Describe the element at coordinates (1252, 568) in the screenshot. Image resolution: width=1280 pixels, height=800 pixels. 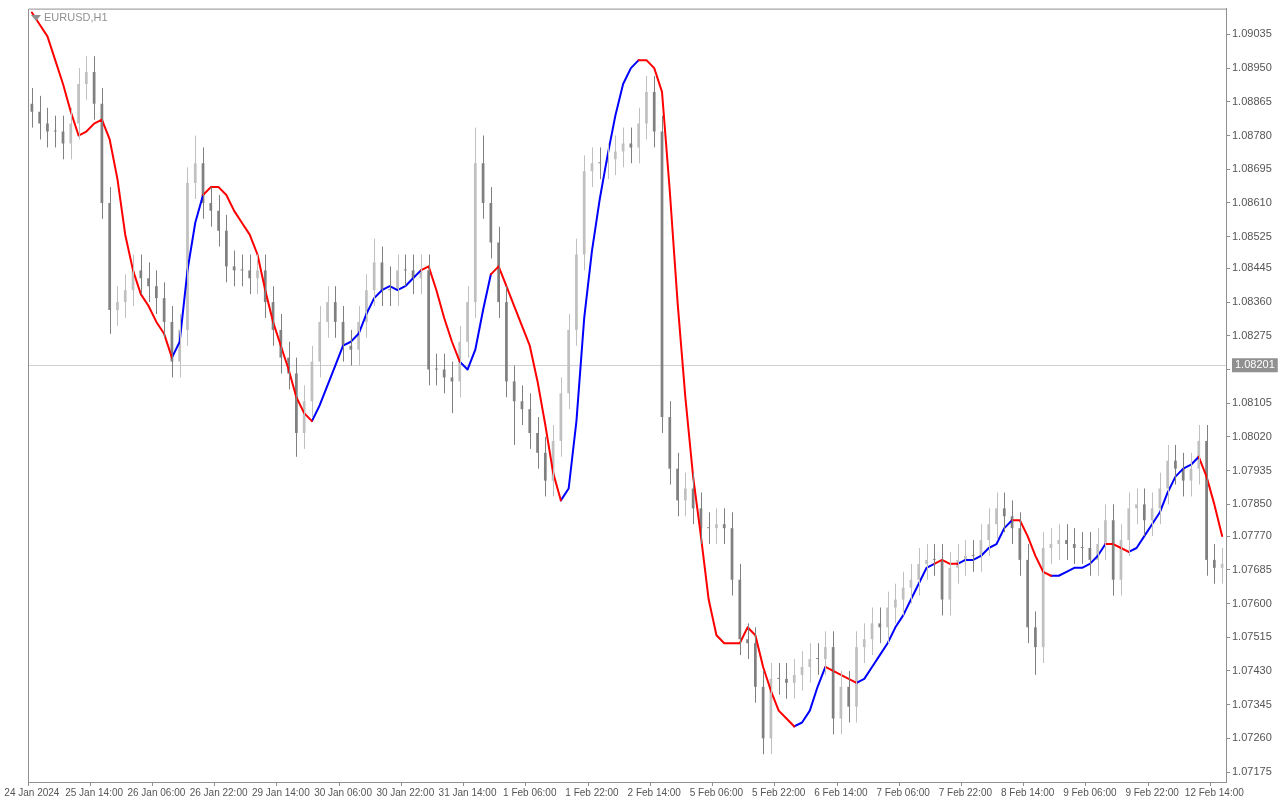
I see `y-tick-label: 1.07685` at that location.